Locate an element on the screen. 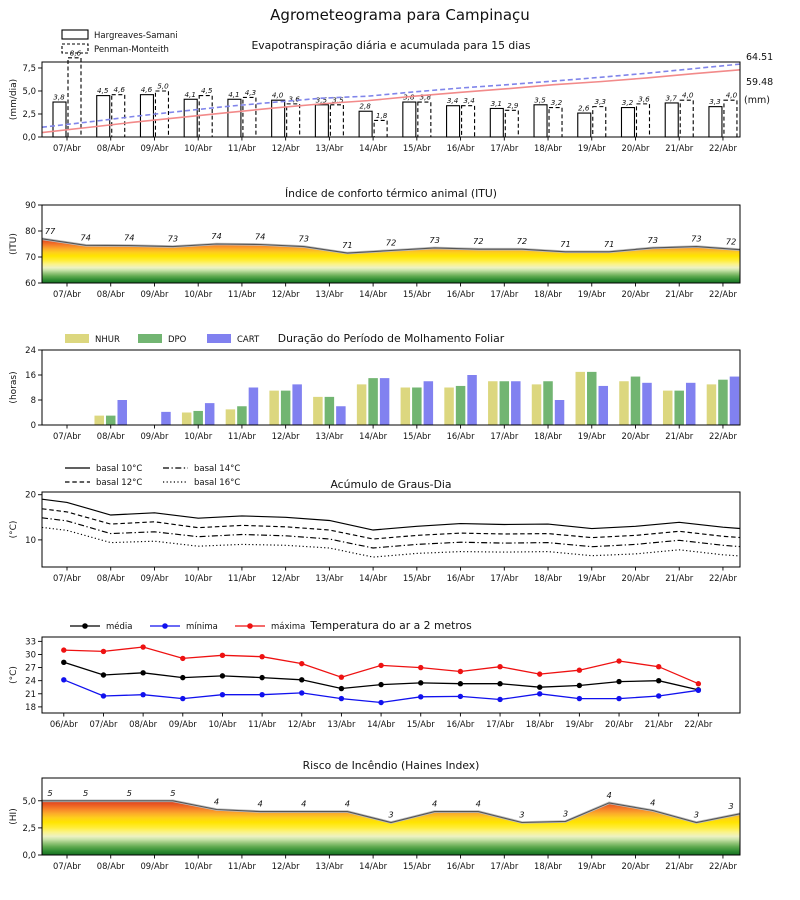  x-tick-label: 14/Abr is located at coordinates (373, 866).